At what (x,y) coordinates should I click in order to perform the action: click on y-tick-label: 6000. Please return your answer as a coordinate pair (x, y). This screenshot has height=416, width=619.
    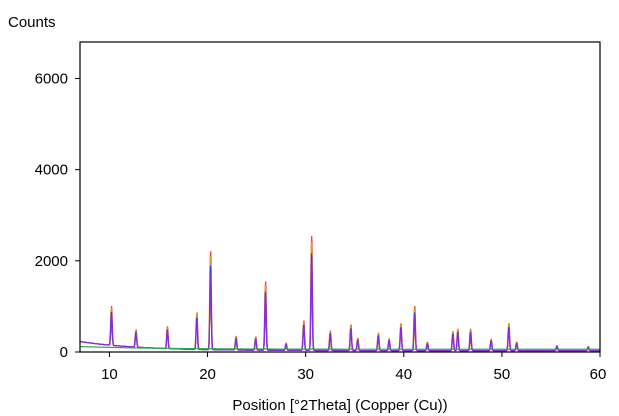
    Looking at the image, I should click on (51, 78).